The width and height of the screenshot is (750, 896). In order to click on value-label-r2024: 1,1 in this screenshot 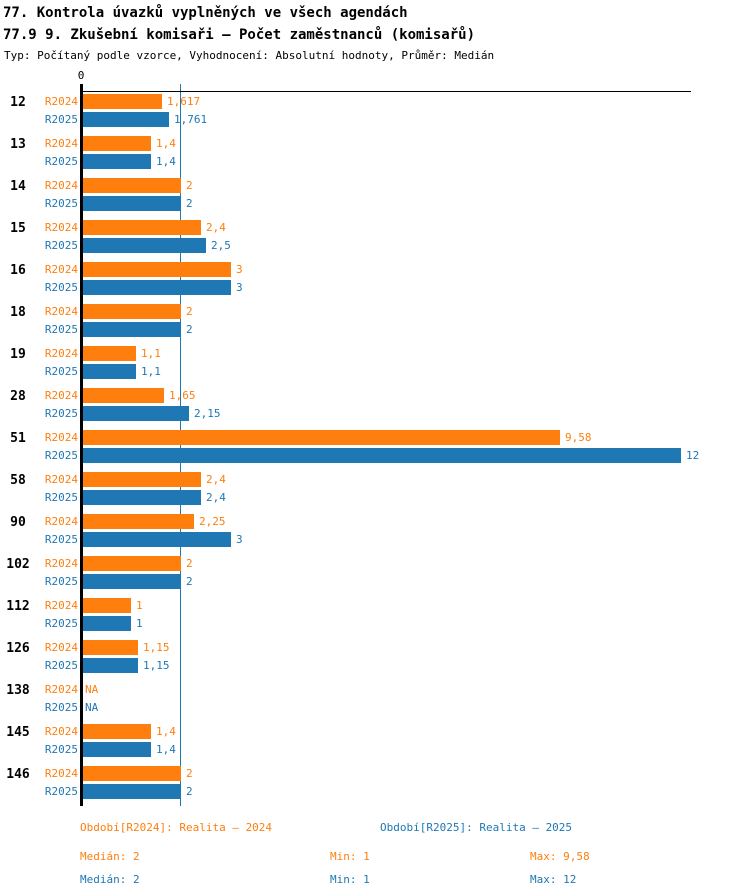, I will do `click(151, 353)`.